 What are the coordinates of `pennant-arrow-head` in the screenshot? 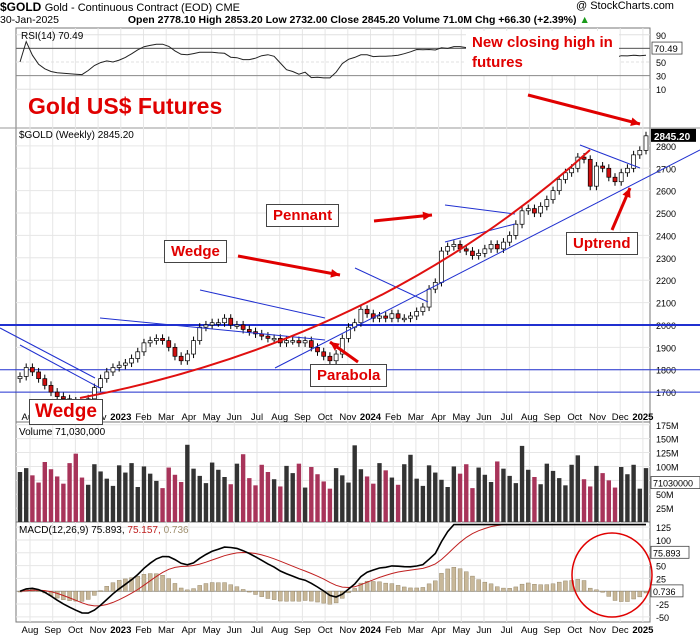 It's located at (427, 216).